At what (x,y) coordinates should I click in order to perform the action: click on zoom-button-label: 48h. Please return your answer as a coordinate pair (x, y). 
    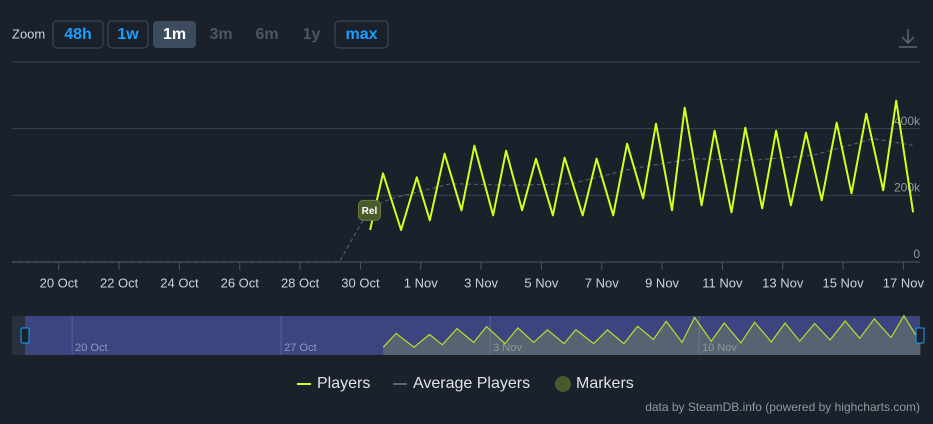
    Looking at the image, I should click on (78, 34).